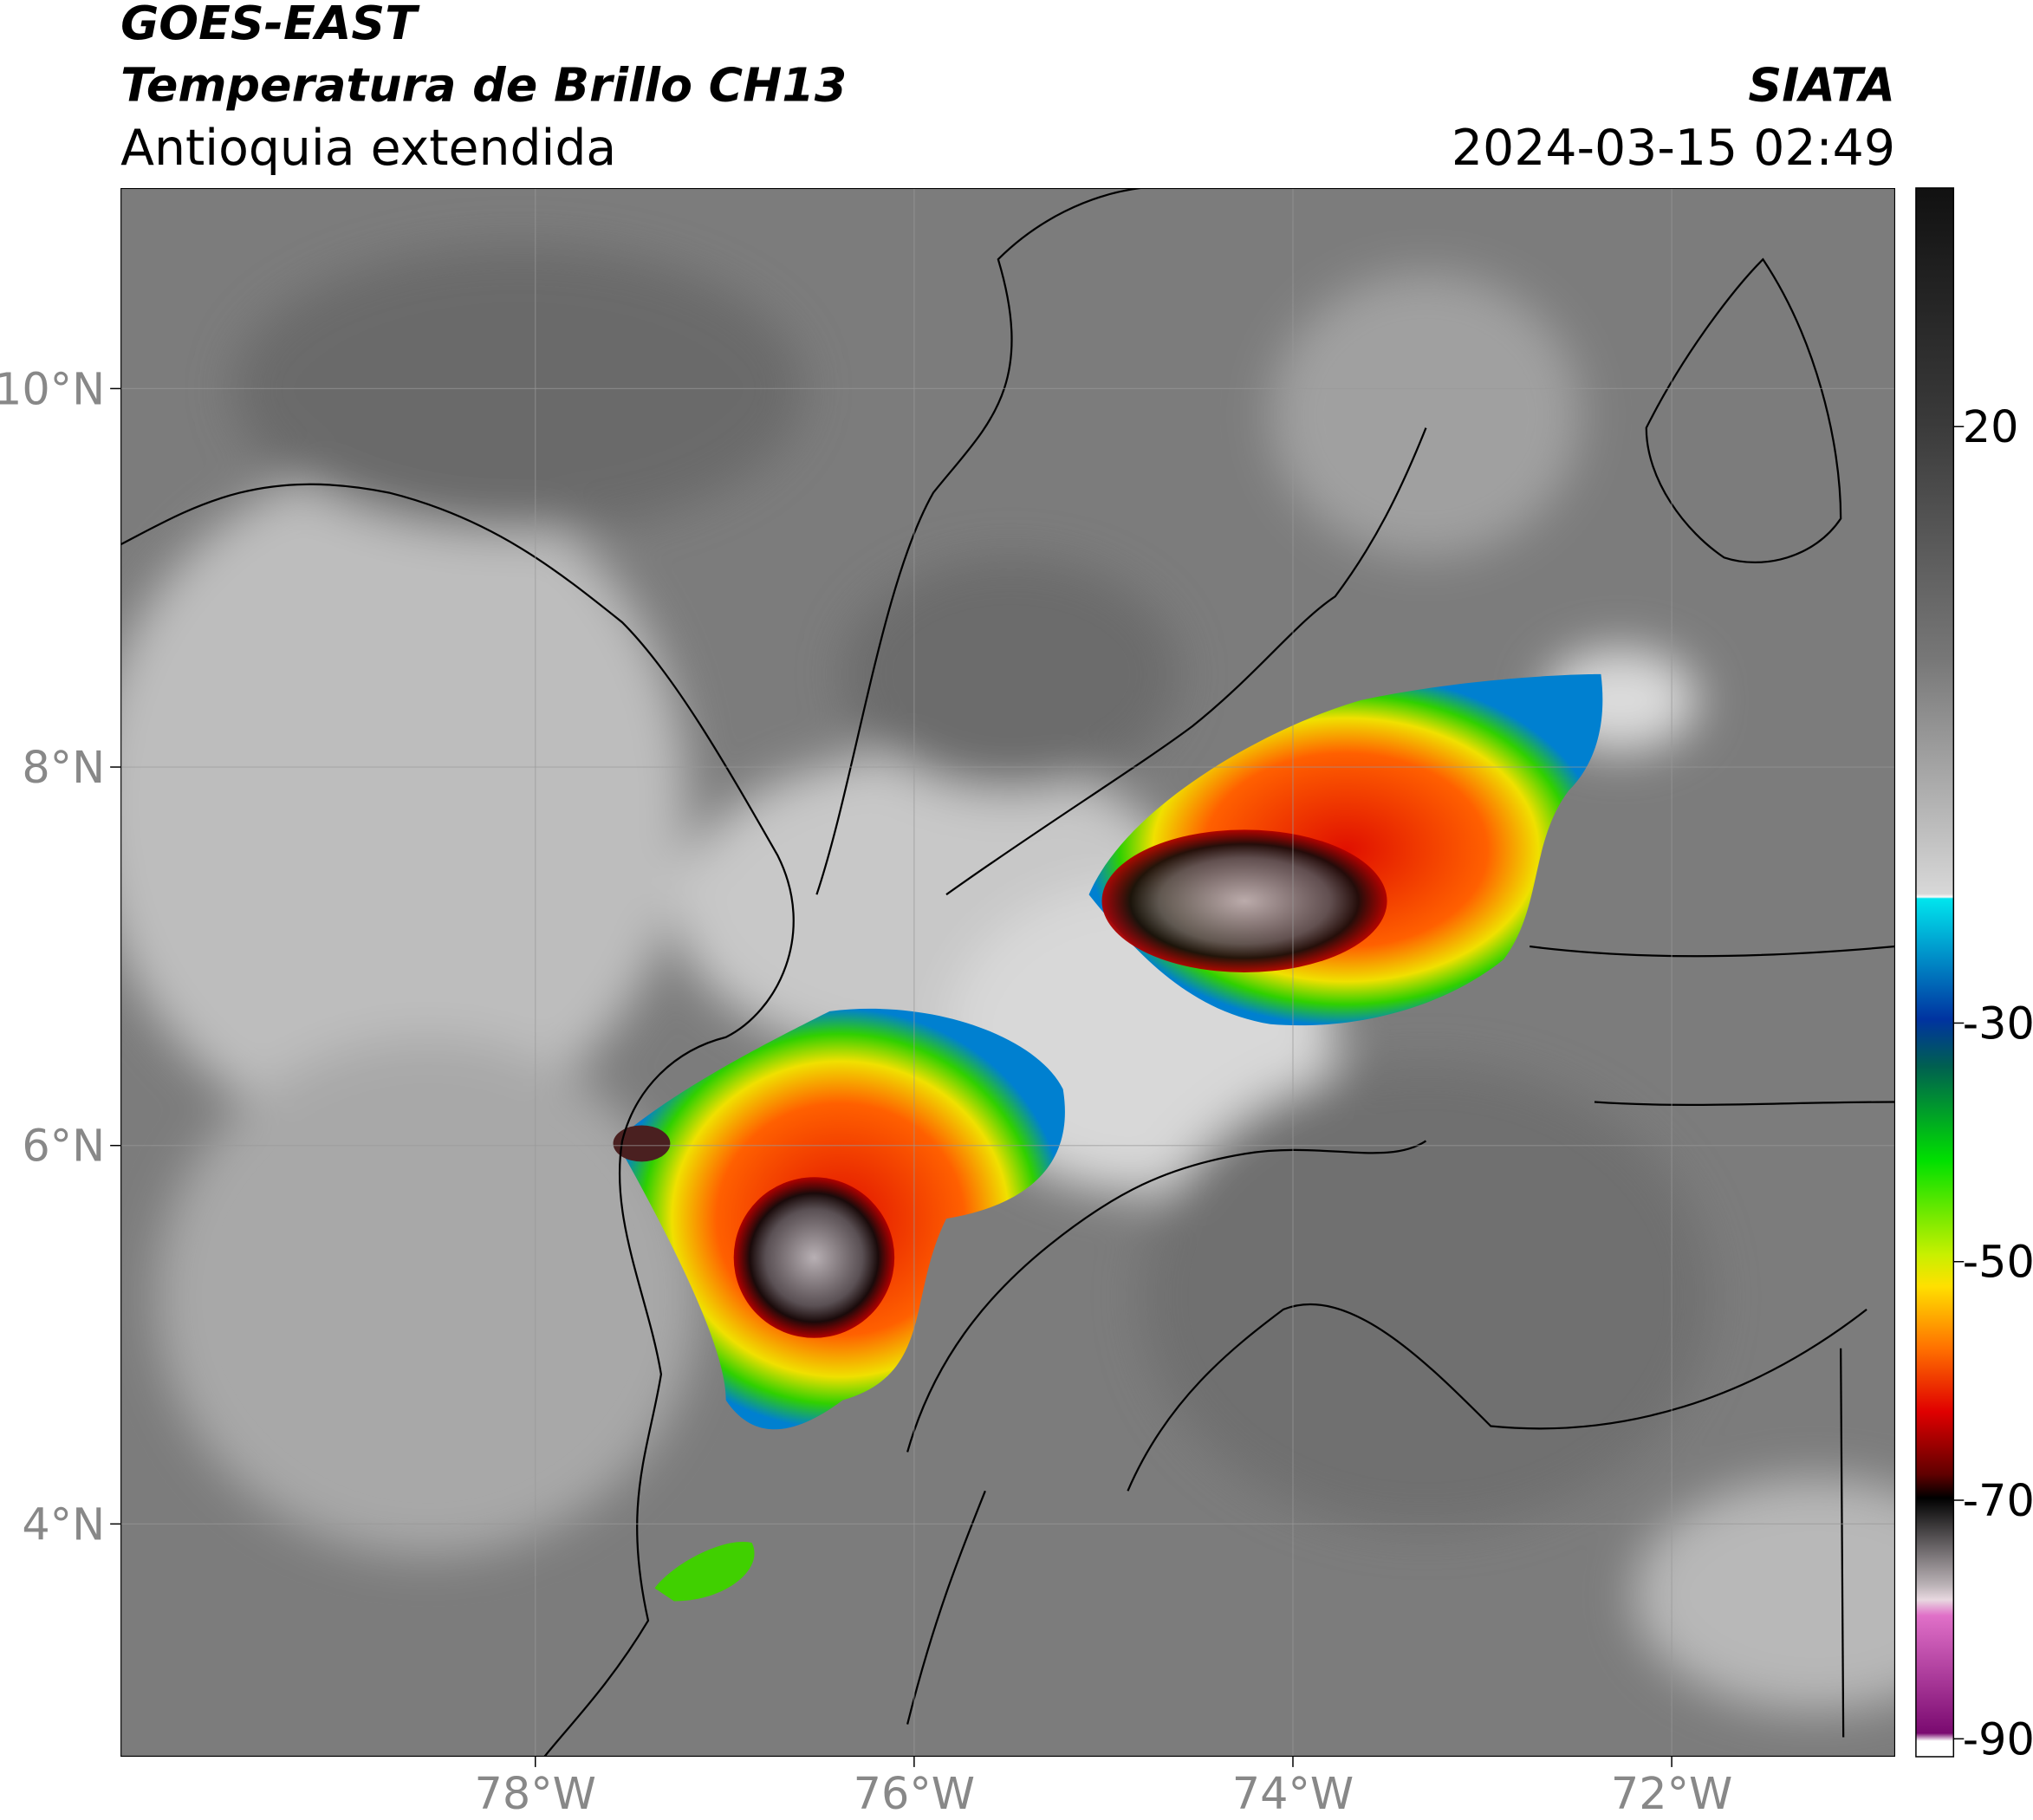  Describe the element at coordinates (535, 1793) in the screenshot. I see `lon-tick-label: 78°W` at that location.